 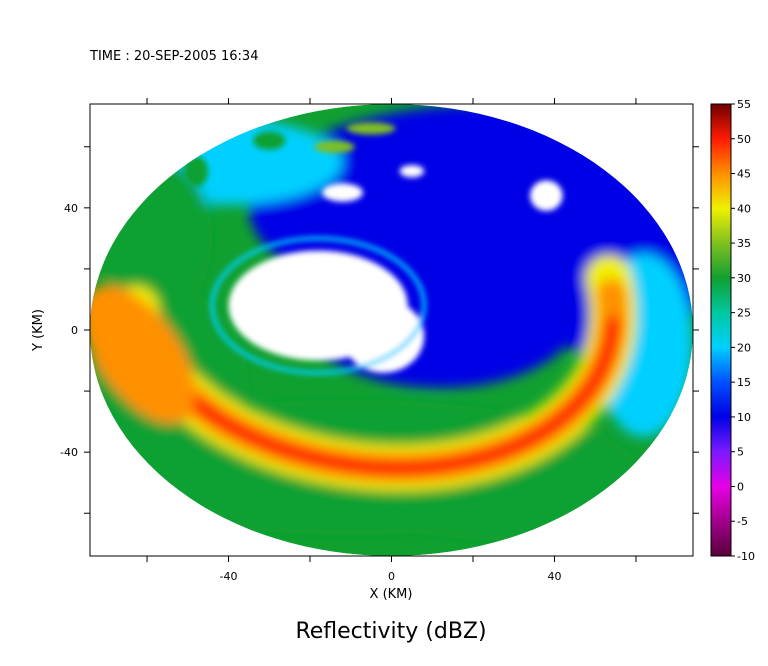 I want to click on x-tick-label: 40, so click(x=554, y=576).